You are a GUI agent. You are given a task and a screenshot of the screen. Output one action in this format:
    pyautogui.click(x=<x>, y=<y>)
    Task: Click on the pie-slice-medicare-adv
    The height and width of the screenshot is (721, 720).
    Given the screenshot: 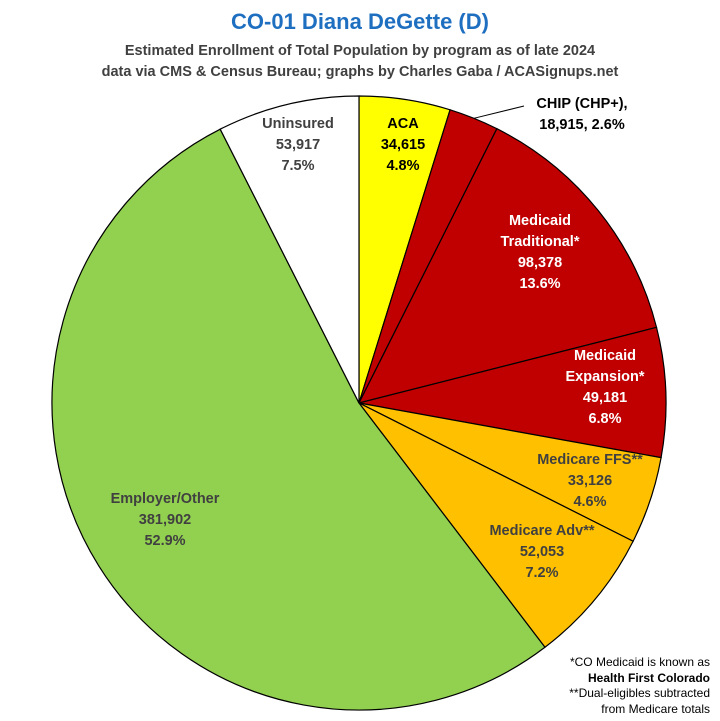 What is the action you would take?
    pyautogui.click(x=496, y=525)
    